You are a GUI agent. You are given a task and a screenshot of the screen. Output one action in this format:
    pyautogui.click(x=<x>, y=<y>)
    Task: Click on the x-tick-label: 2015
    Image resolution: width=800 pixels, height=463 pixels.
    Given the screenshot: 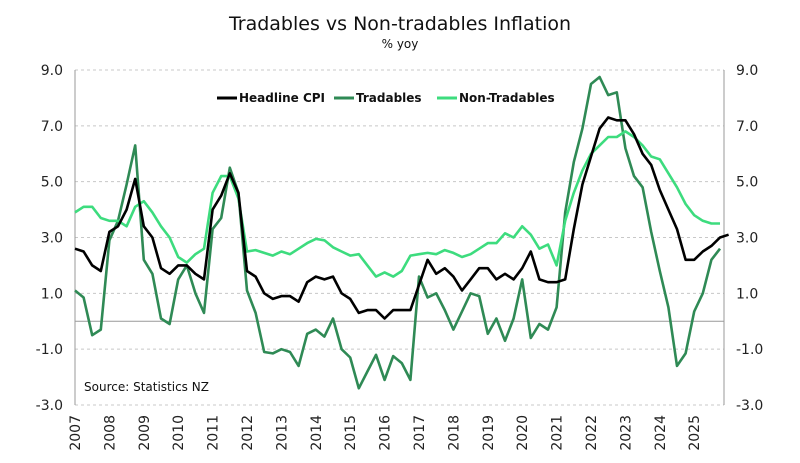 What is the action you would take?
    pyautogui.click(x=351, y=433)
    